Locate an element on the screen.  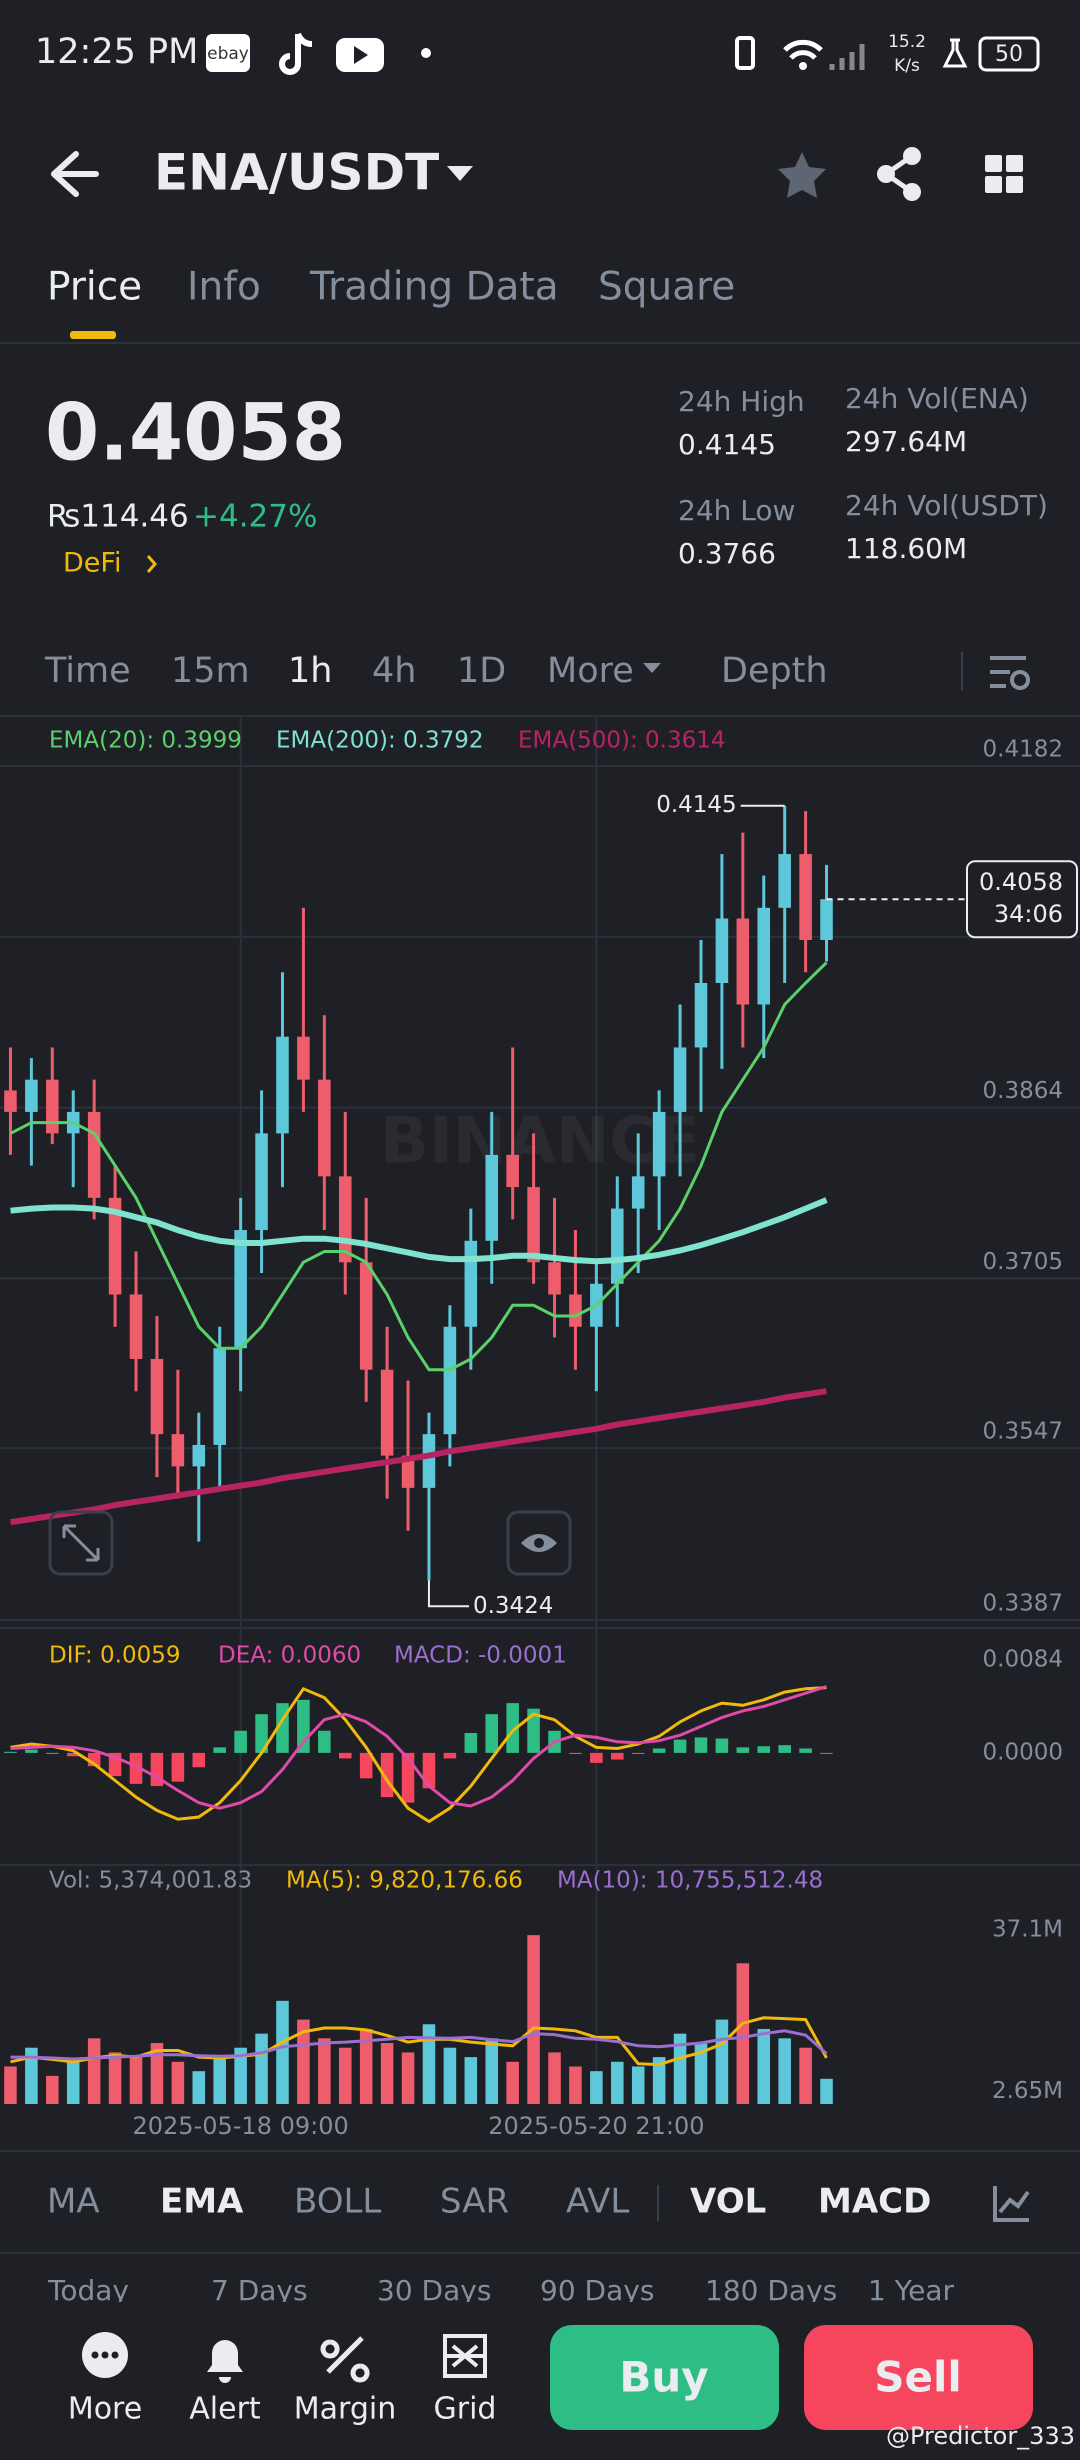
buy-label: Buy is located at coordinates (663, 2377).